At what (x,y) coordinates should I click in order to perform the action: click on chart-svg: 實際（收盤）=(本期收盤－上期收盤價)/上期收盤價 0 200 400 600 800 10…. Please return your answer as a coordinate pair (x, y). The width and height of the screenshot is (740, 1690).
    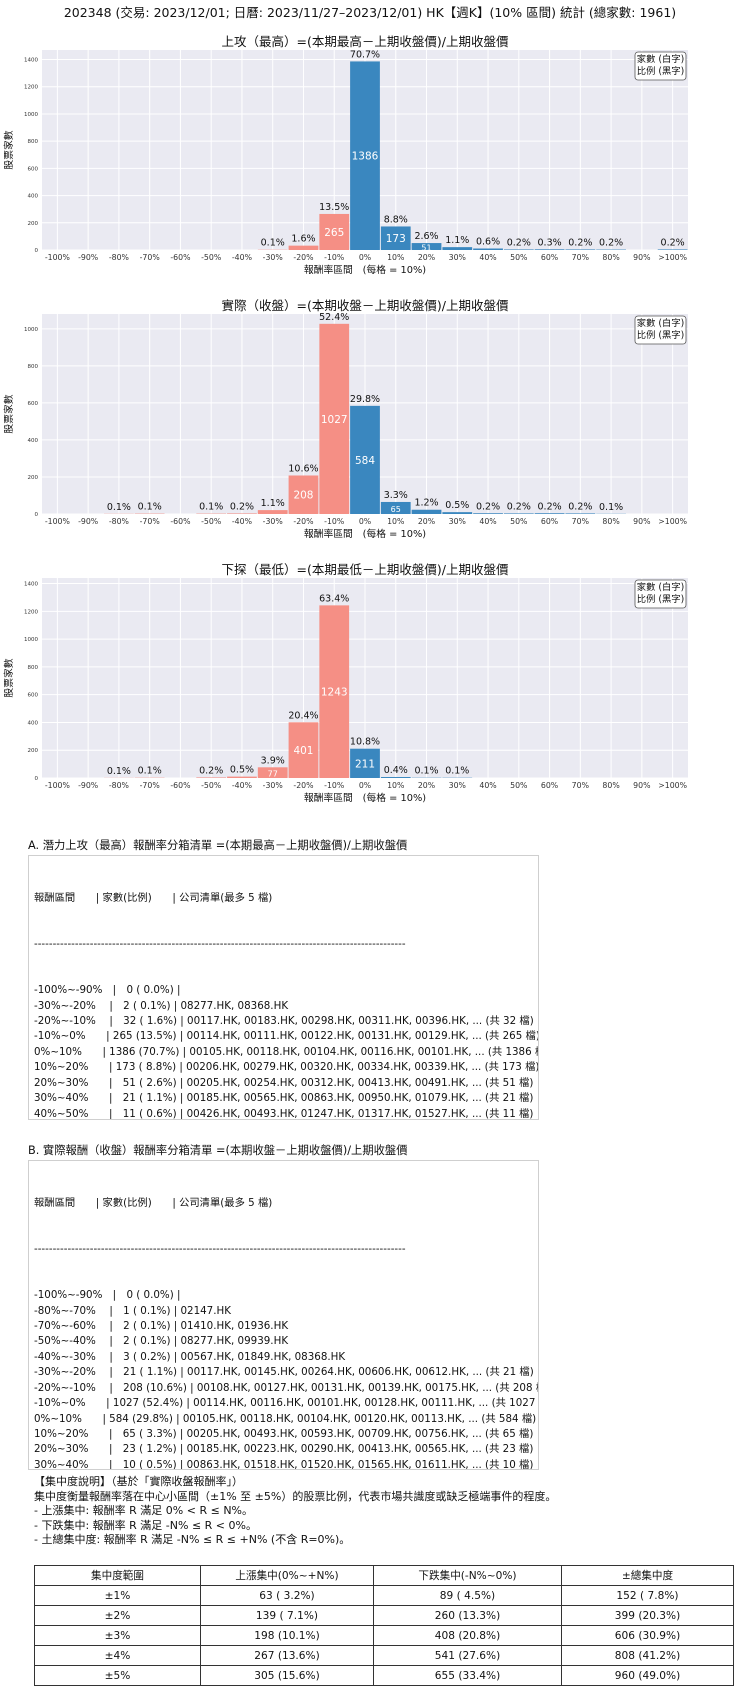
    Looking at the image, I should click on (345, 419).